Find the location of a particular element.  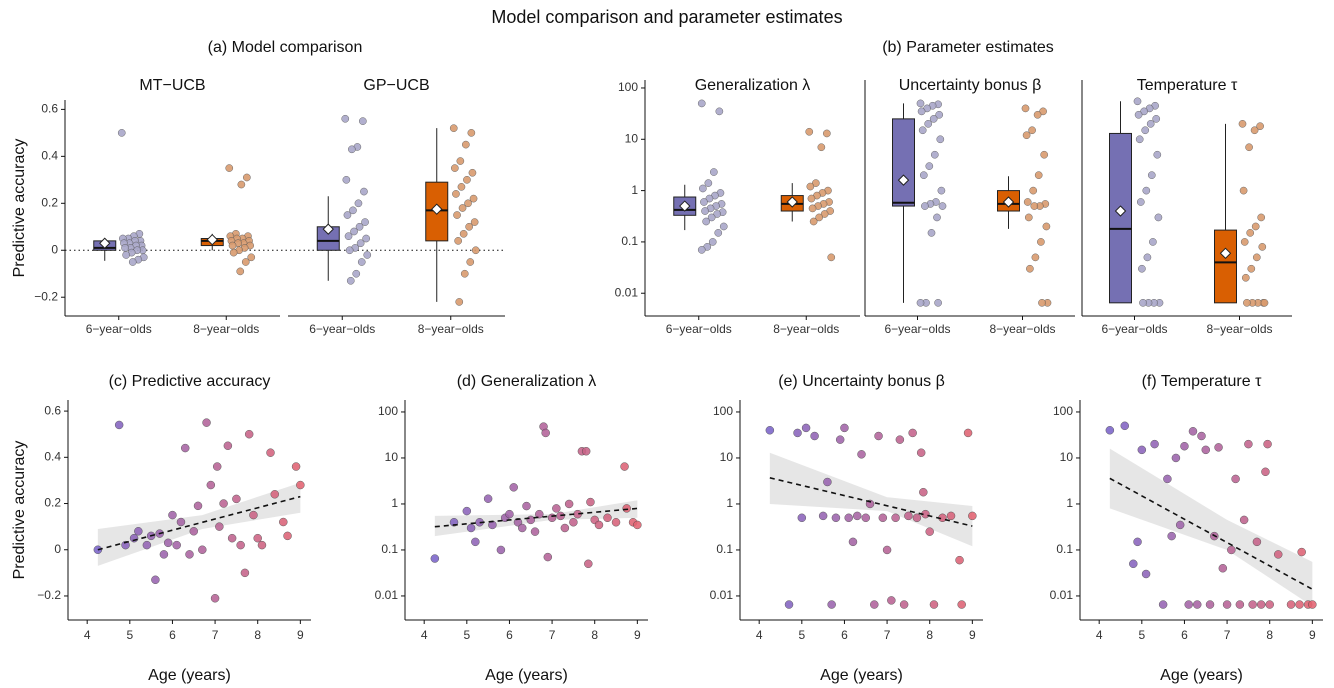

y-tick-label: 0.4 is located at coordinates (52, 456).